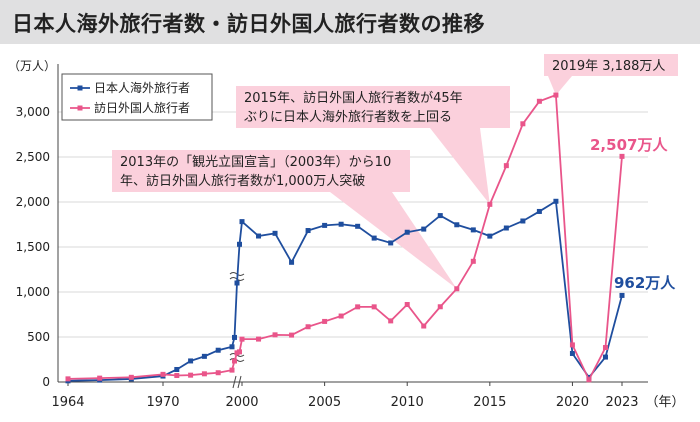 The width and height of the screenshot is (700, 422). I want to click on y-tick-label: 2,500, so click(33, 157).